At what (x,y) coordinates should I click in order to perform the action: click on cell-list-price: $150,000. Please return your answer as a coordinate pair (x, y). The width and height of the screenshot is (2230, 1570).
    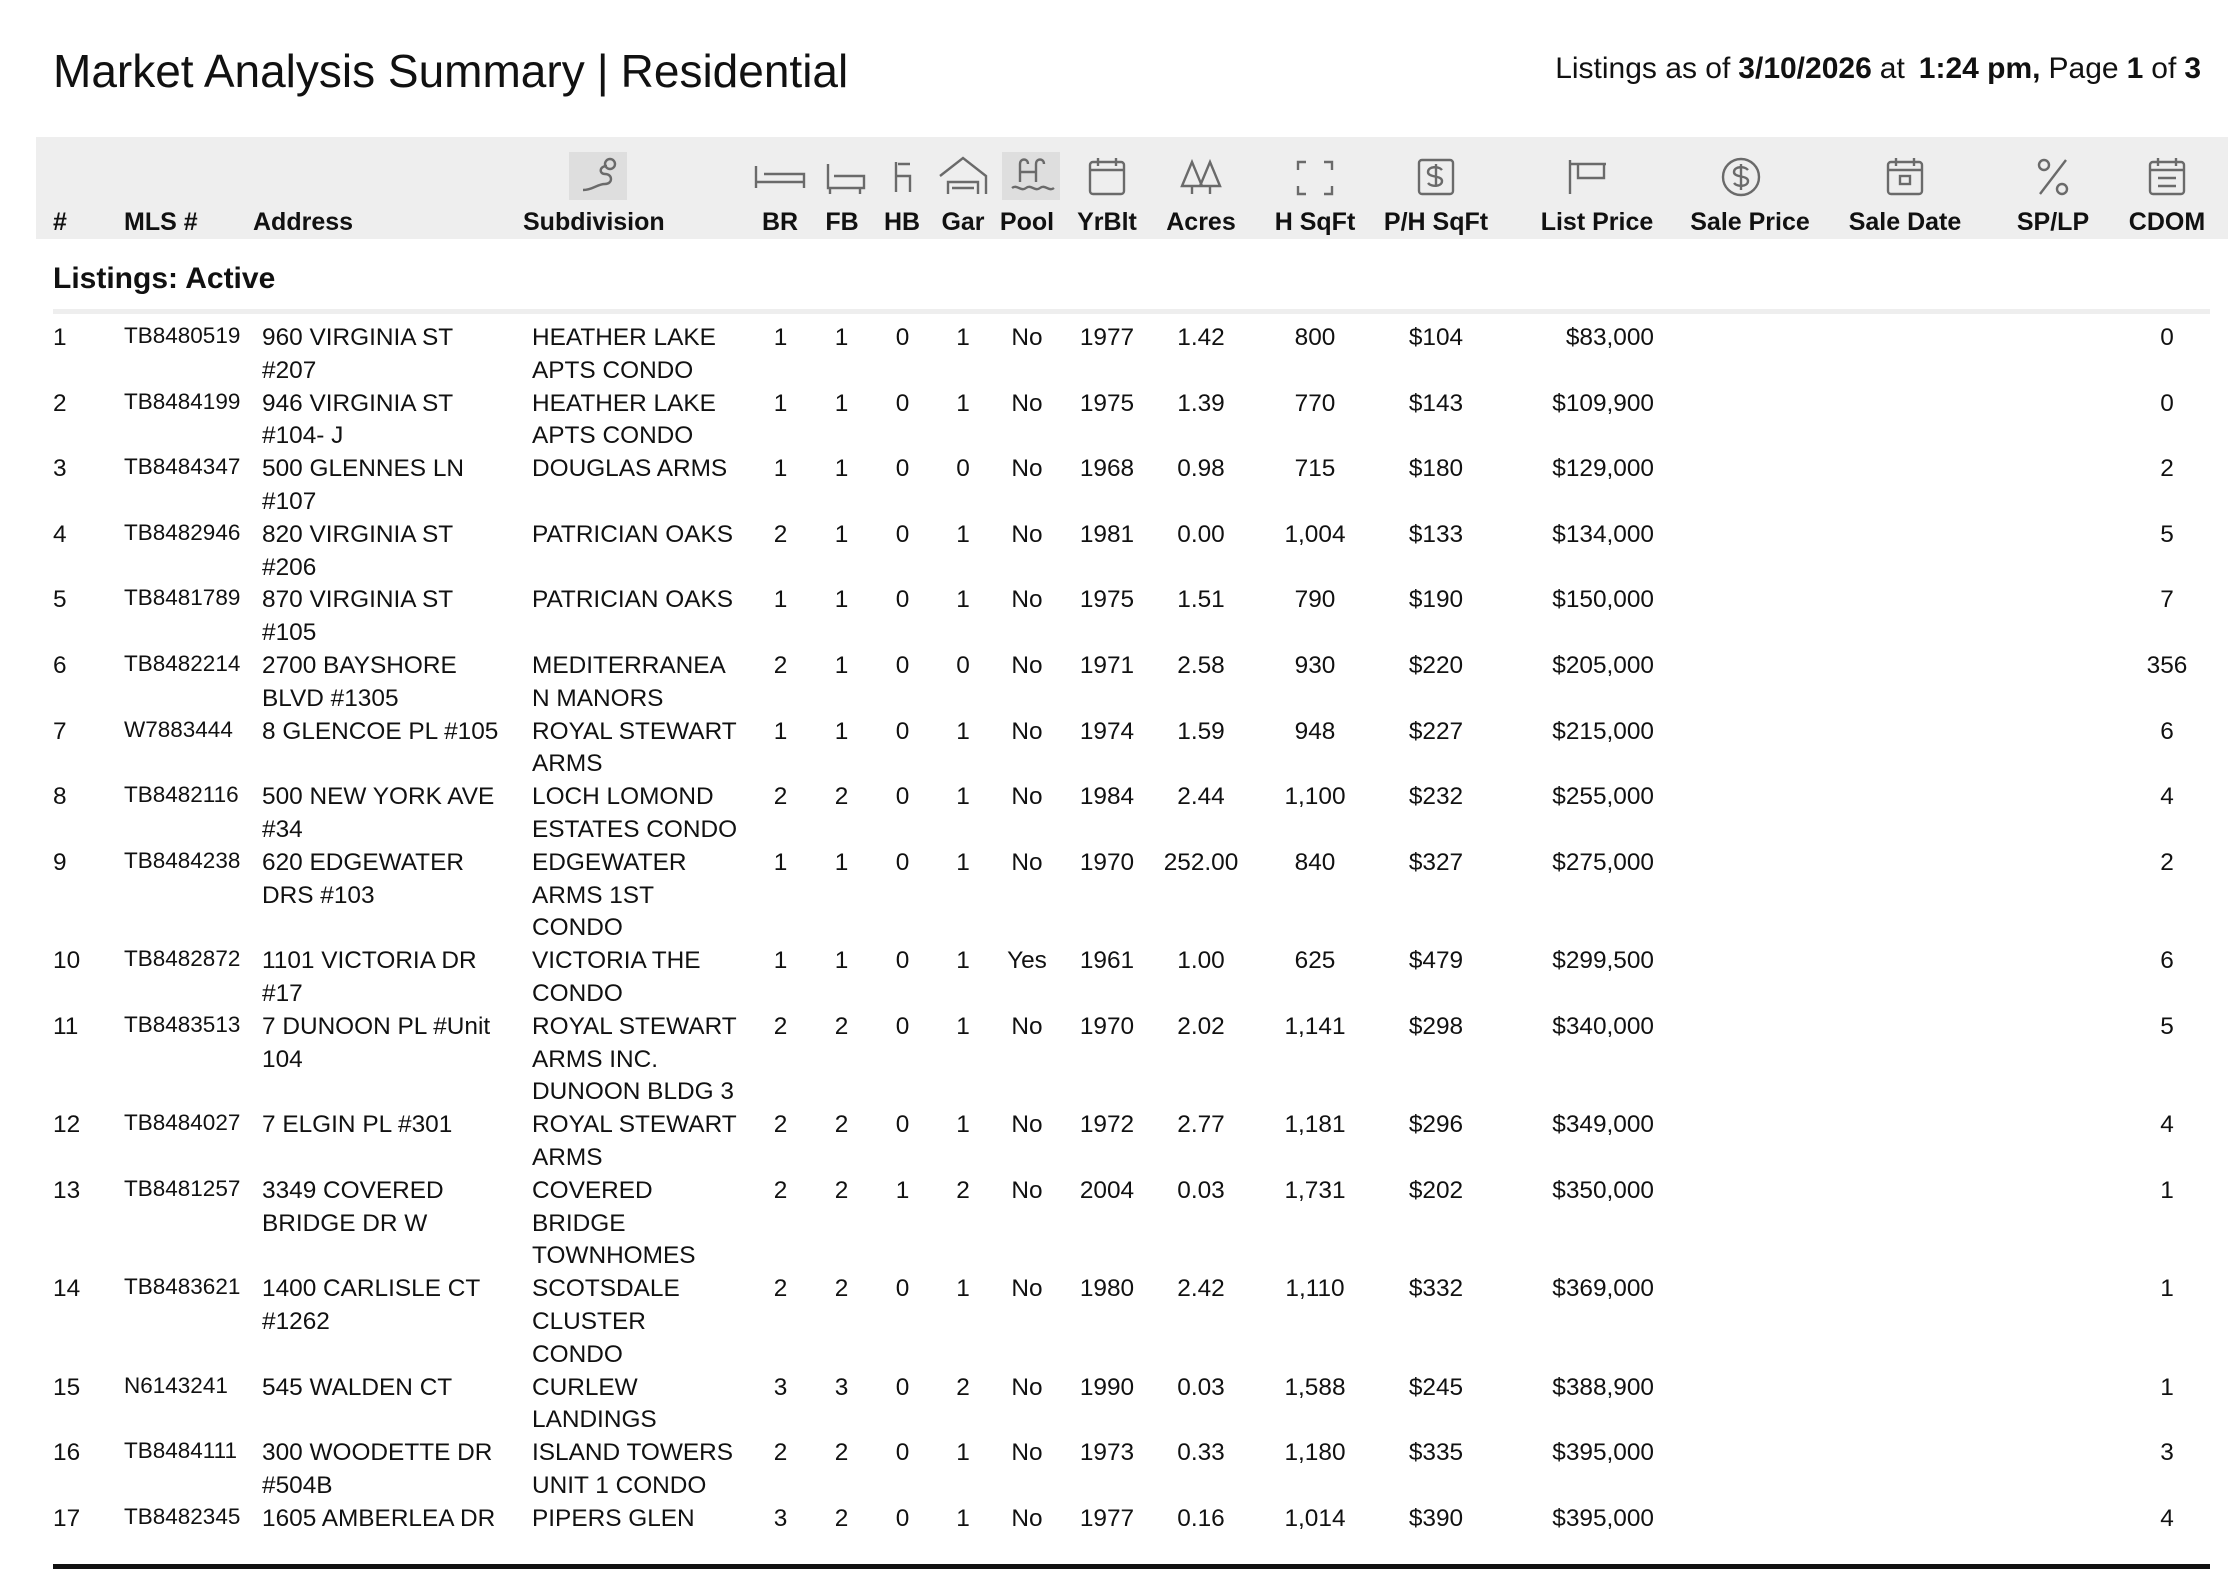
    Looking at the image, I should click on (1603, 600).